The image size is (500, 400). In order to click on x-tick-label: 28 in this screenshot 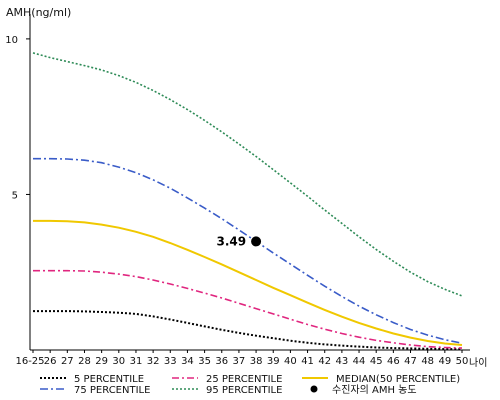, I will do `click(84, 361)`.